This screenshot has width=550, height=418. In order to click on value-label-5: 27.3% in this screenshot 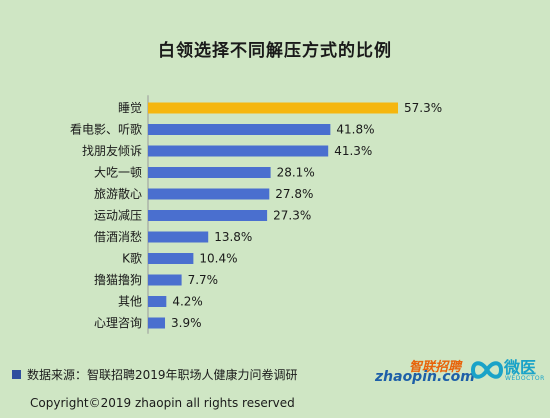, I will do `click(292, 216)`.